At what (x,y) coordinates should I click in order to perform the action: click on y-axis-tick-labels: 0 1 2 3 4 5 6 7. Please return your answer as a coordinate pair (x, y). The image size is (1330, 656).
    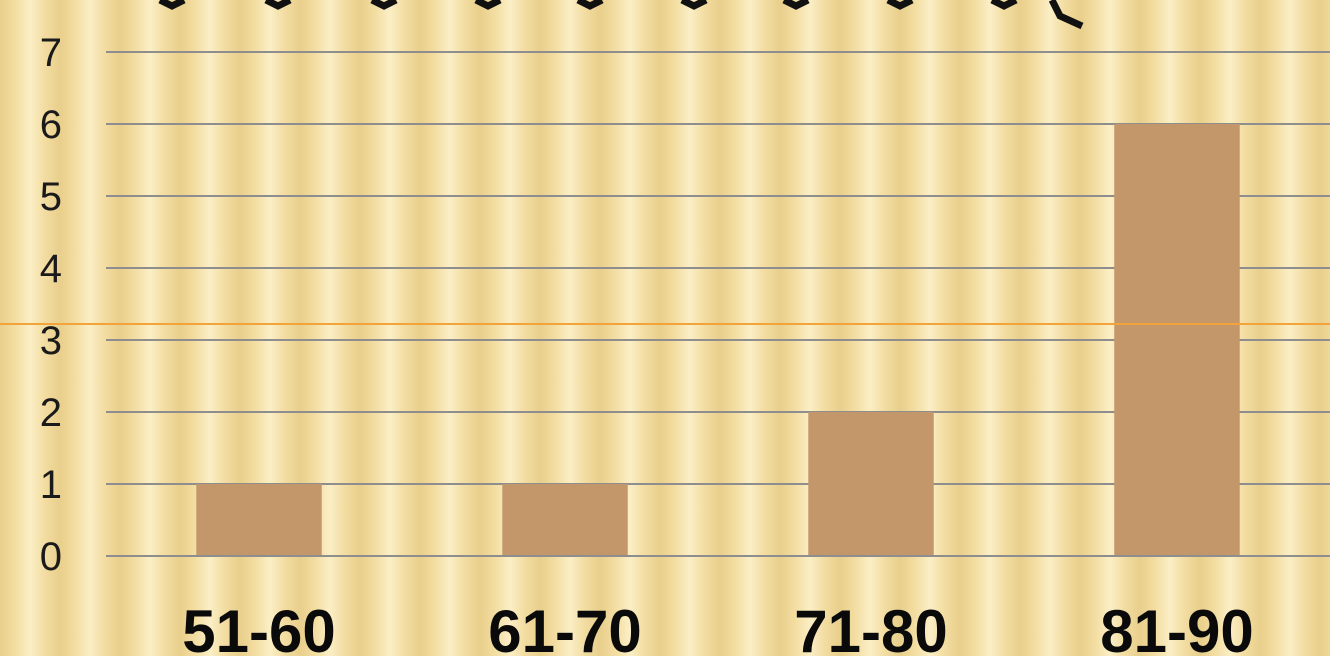
    Looking at the image, I should click on (51, 305).